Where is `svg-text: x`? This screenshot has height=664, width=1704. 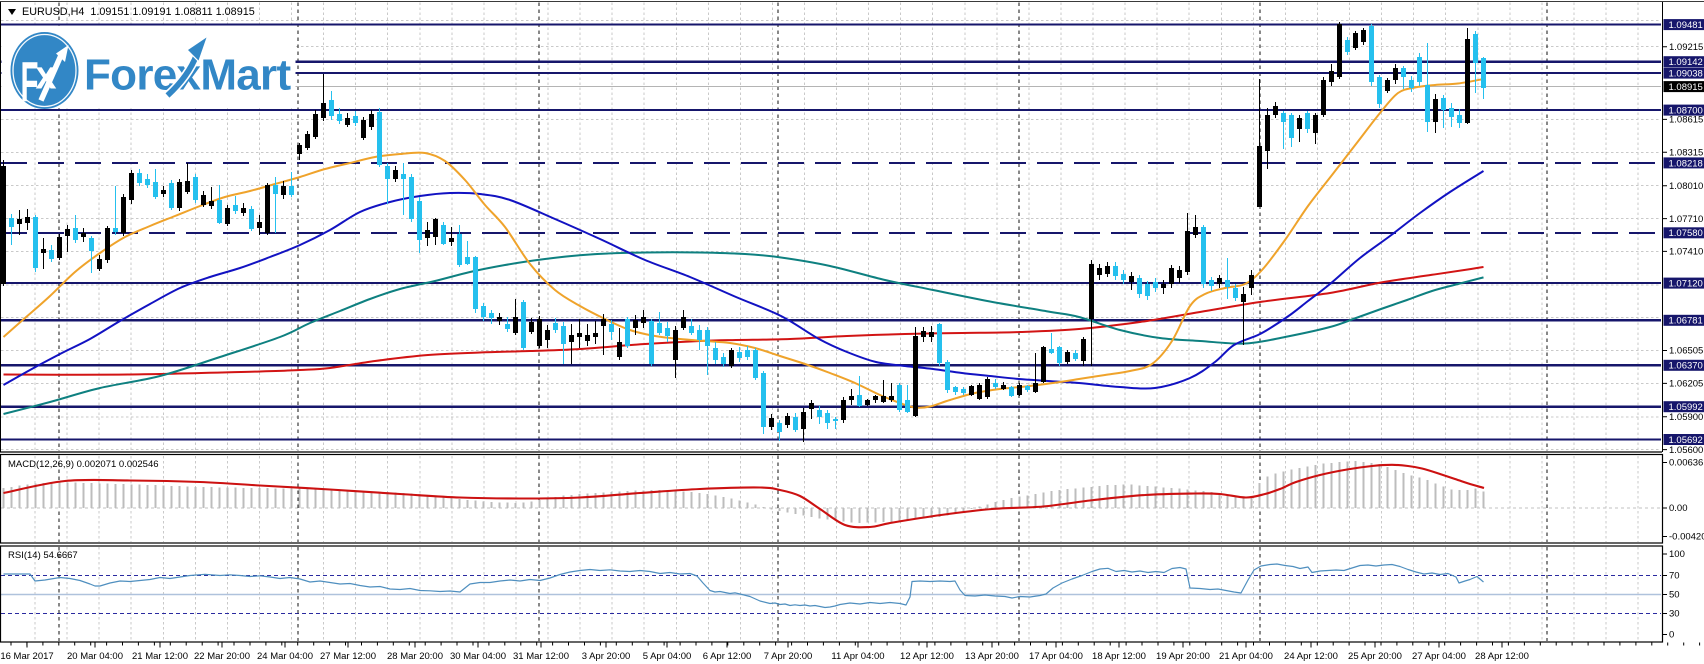 svg-text: x is located at coordinates (46, 76).